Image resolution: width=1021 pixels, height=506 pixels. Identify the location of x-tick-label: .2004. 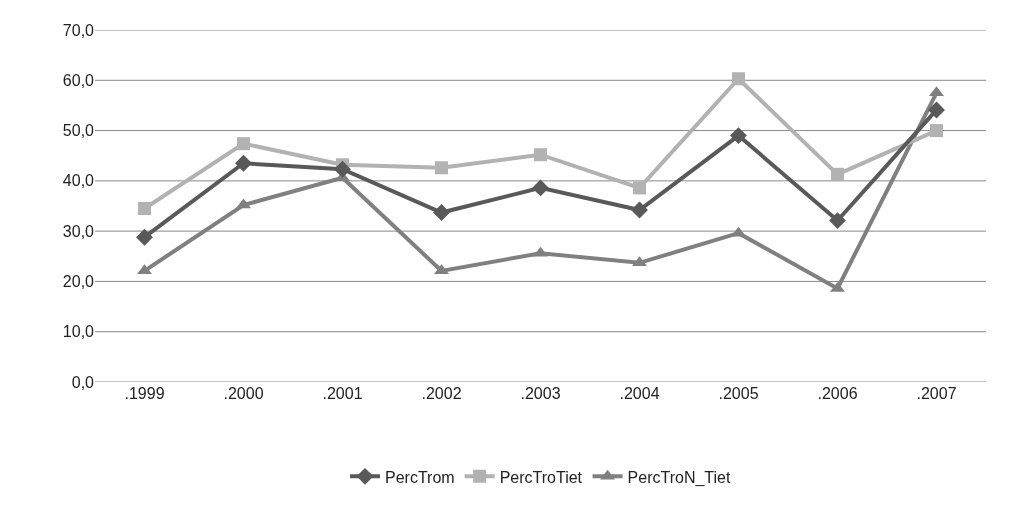
(639, 393).